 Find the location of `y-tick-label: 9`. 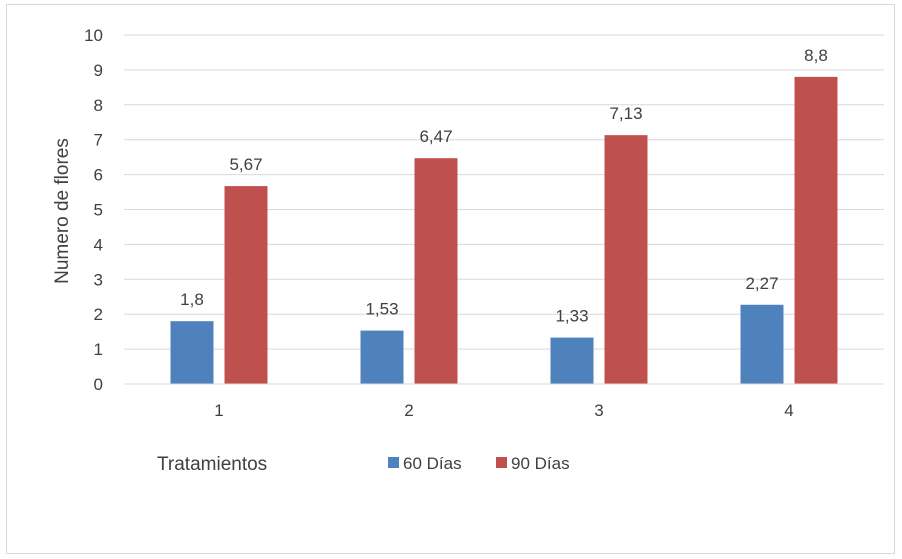

y-tick-label: 9 is located at coordinates (98, 70).